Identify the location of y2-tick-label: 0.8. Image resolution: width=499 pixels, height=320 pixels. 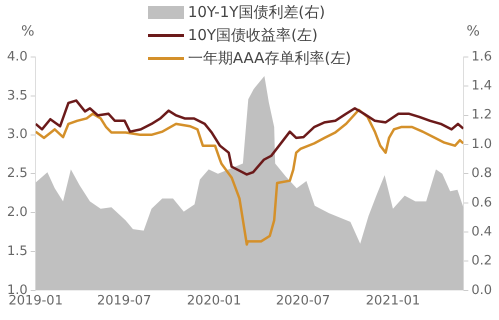
(481, 174).